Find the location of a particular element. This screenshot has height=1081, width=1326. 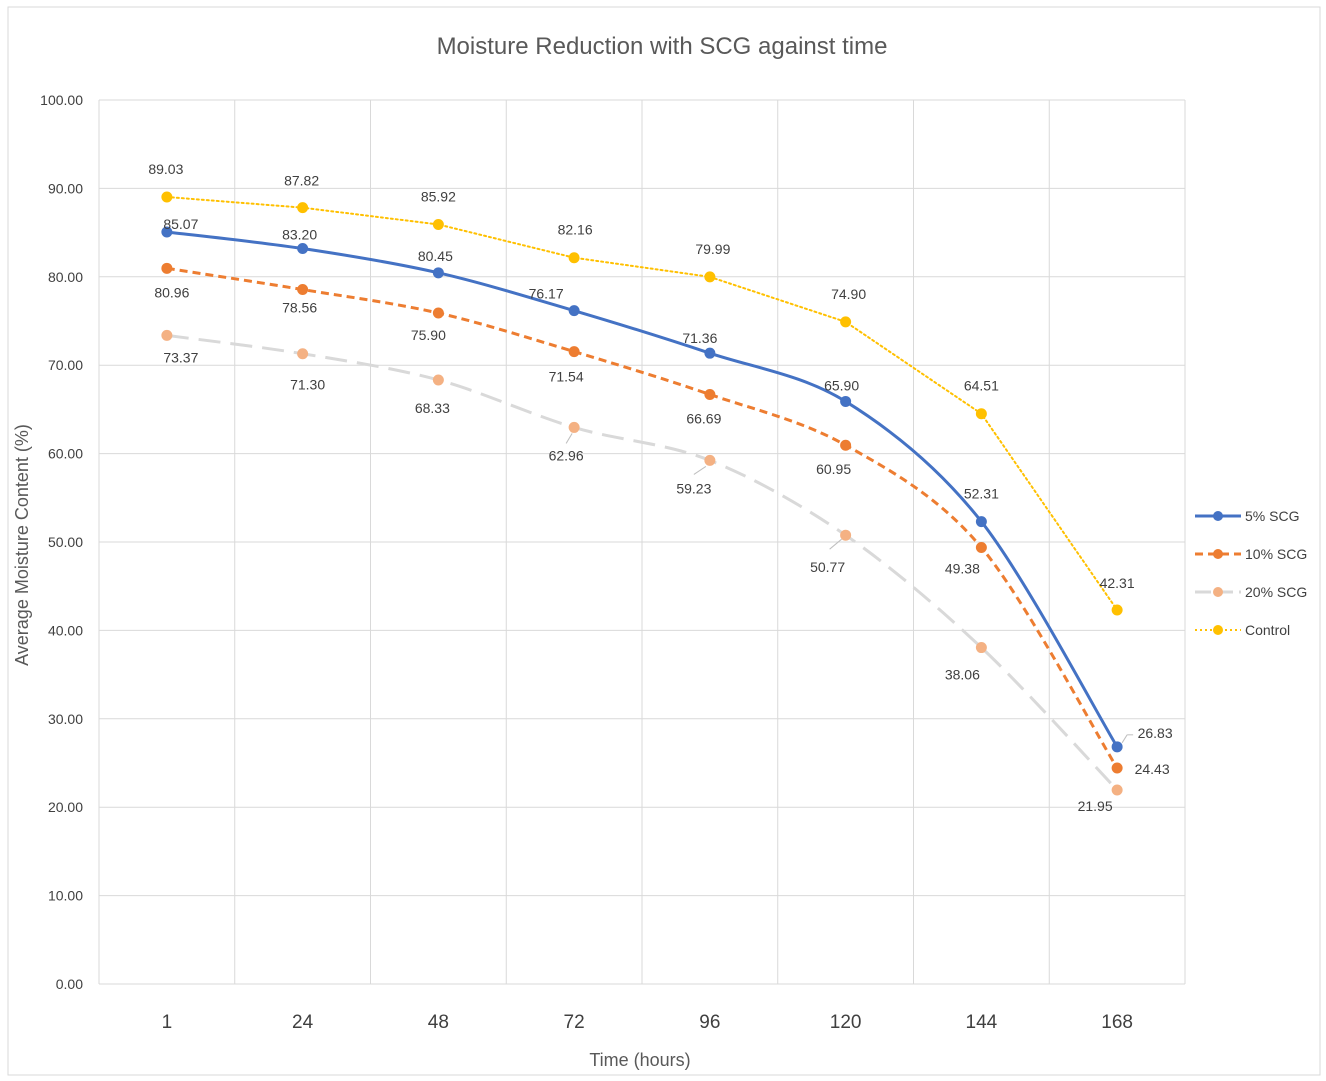

data-label: 80.45 is located at coordinates (435, 256).